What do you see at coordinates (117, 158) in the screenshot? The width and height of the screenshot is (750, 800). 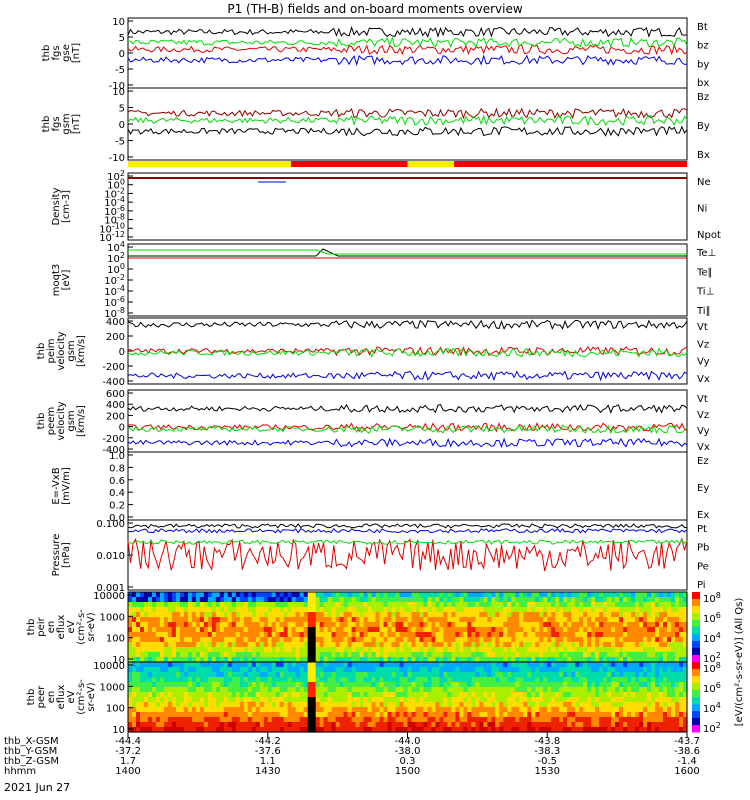 I see `y-tick-label: -10` at bounding box center [117, 158].